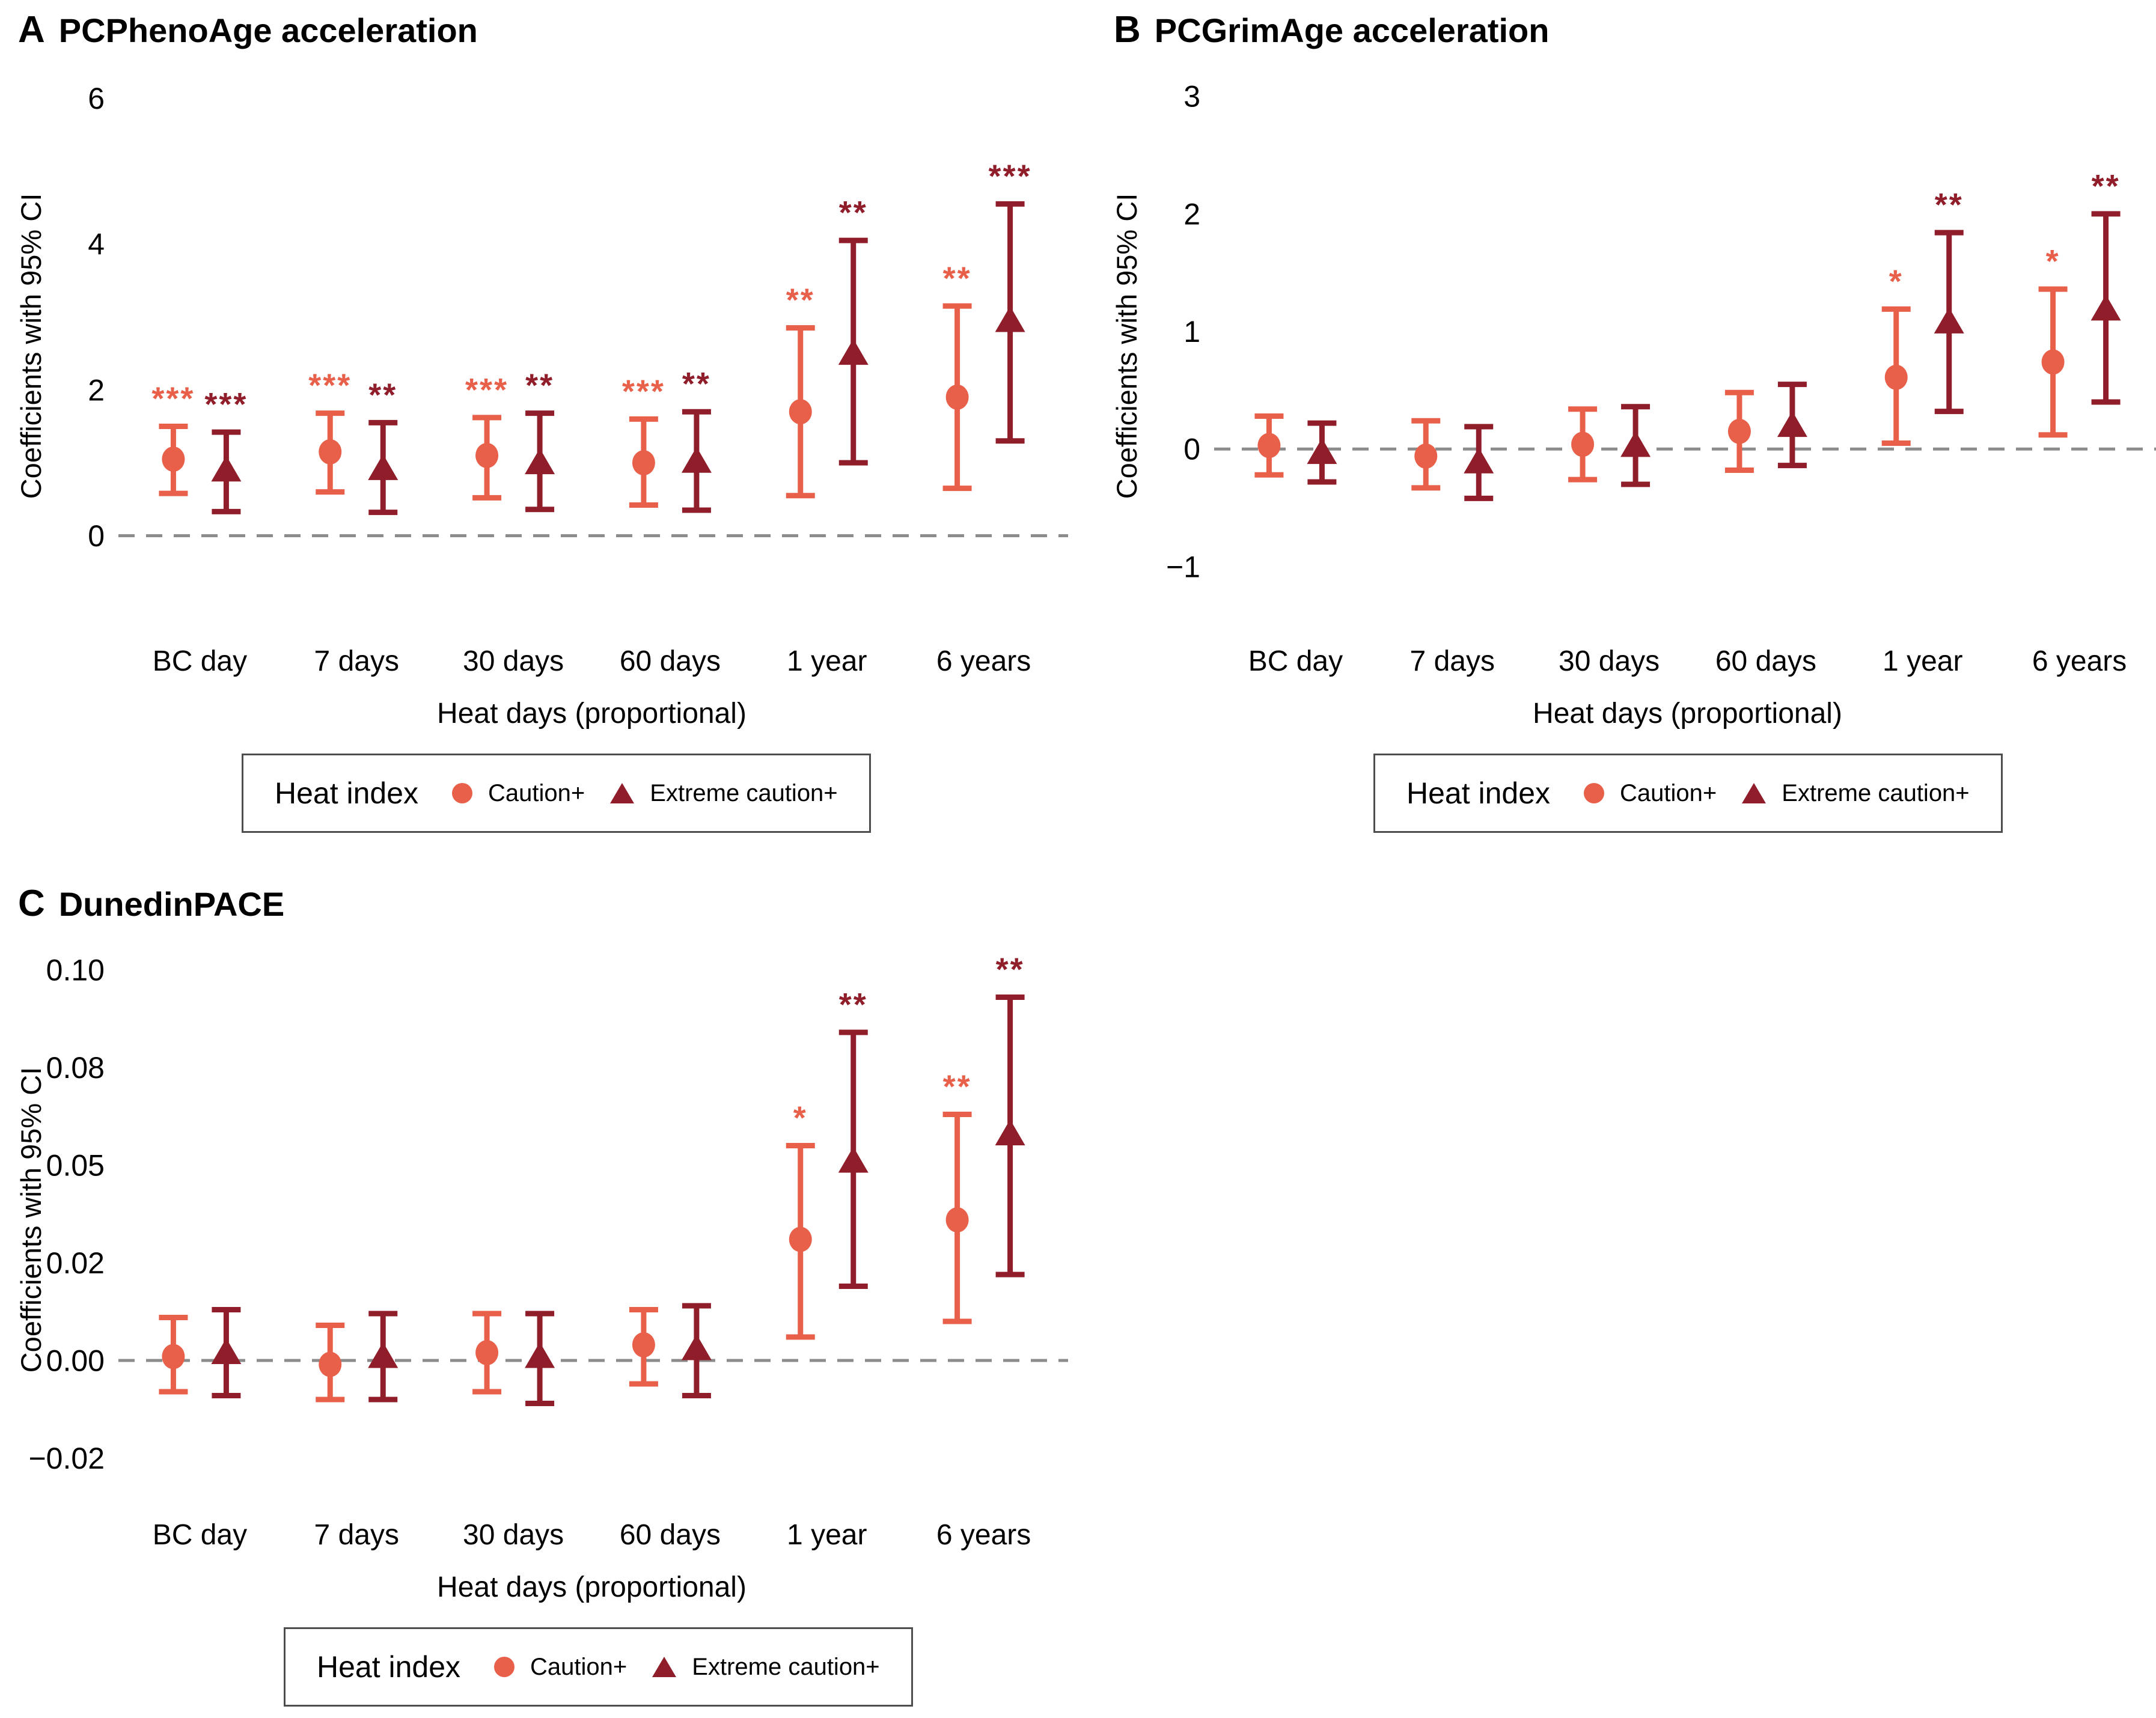 This screenshot has width=2156, height=1718. What do you see at coordinates (1191, 214) in the screenshot?
I see `y-tick-label: 2` at bounding box center [1191, 214].